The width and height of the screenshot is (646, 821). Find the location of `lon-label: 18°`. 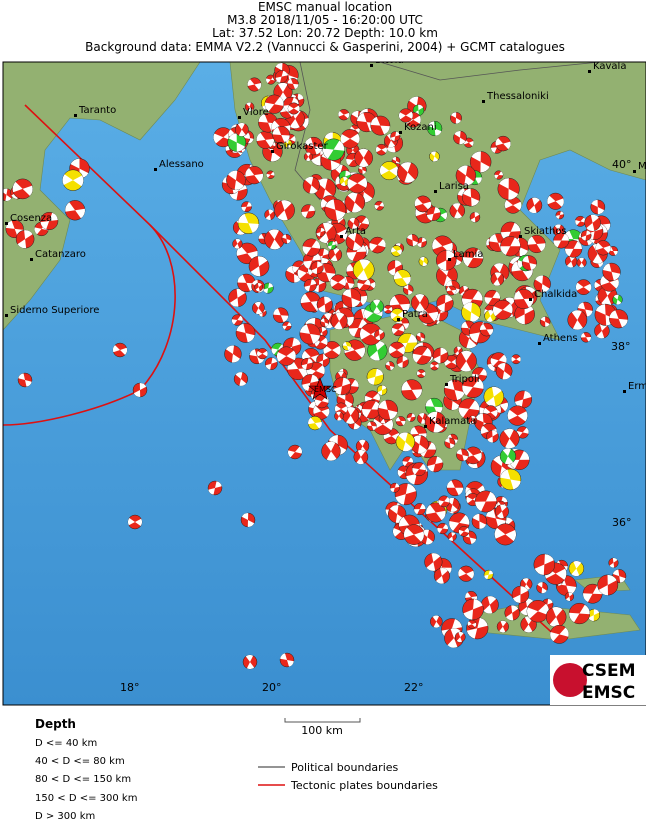

lon-label: 18° is located at coordinates (130, 687).